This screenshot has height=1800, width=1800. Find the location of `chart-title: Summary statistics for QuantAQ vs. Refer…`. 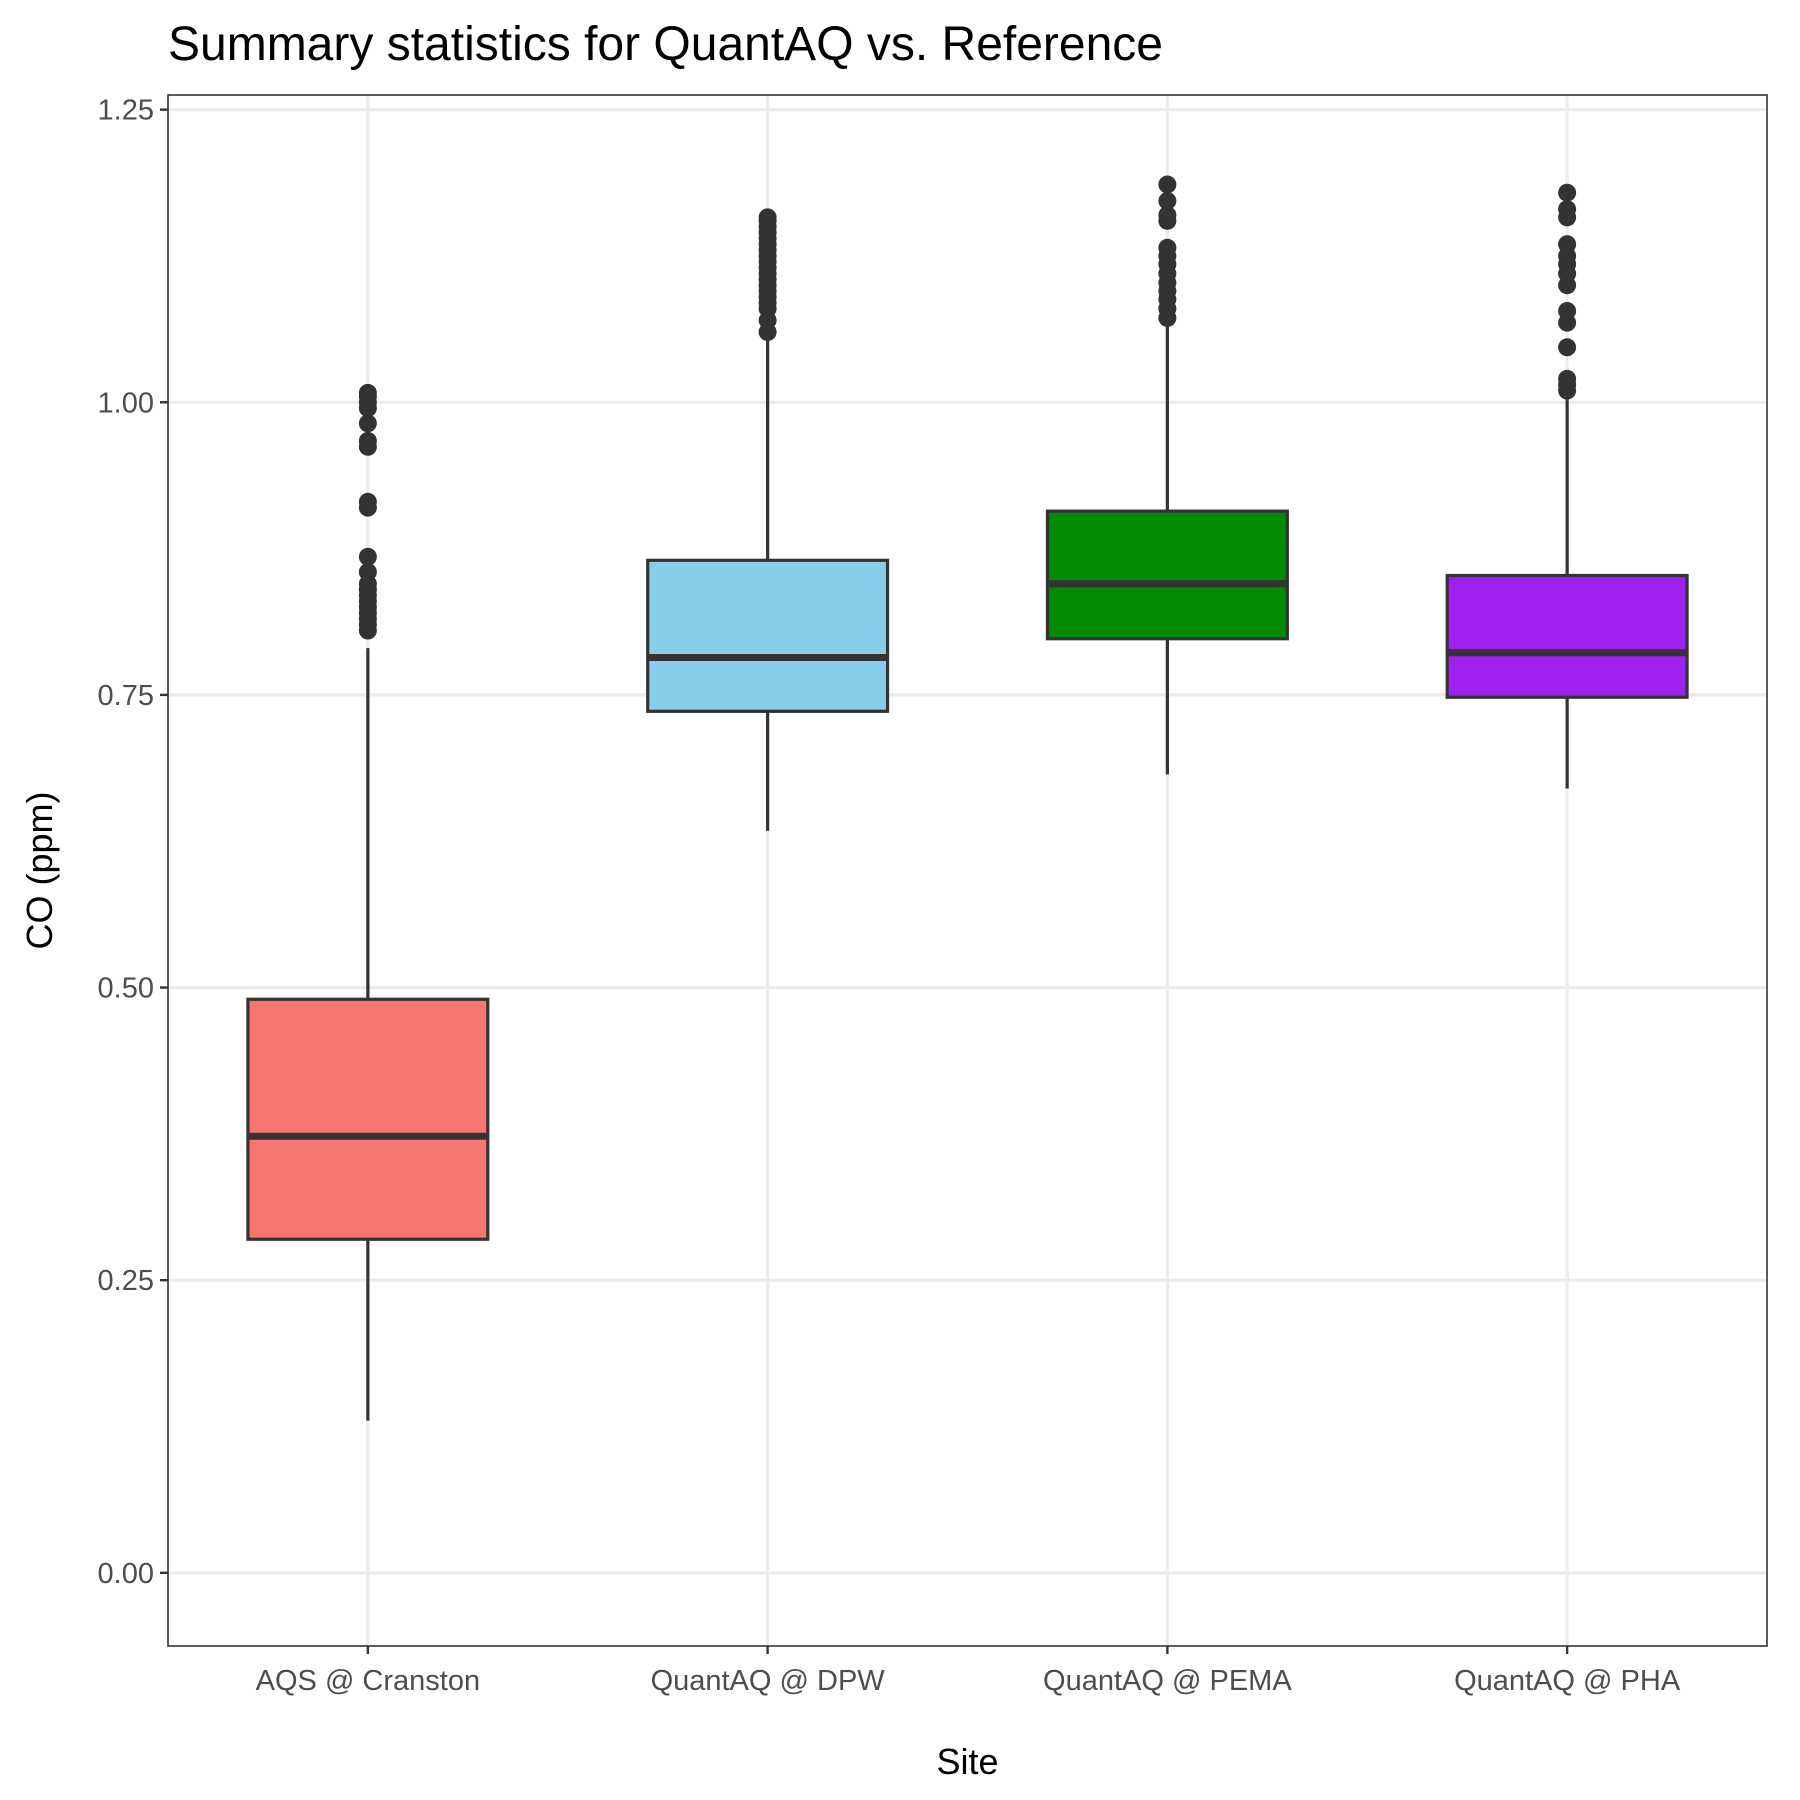

chart-title: Summary statistics for QuantAQ vs. Refer… is located at coordinates (665, 44).